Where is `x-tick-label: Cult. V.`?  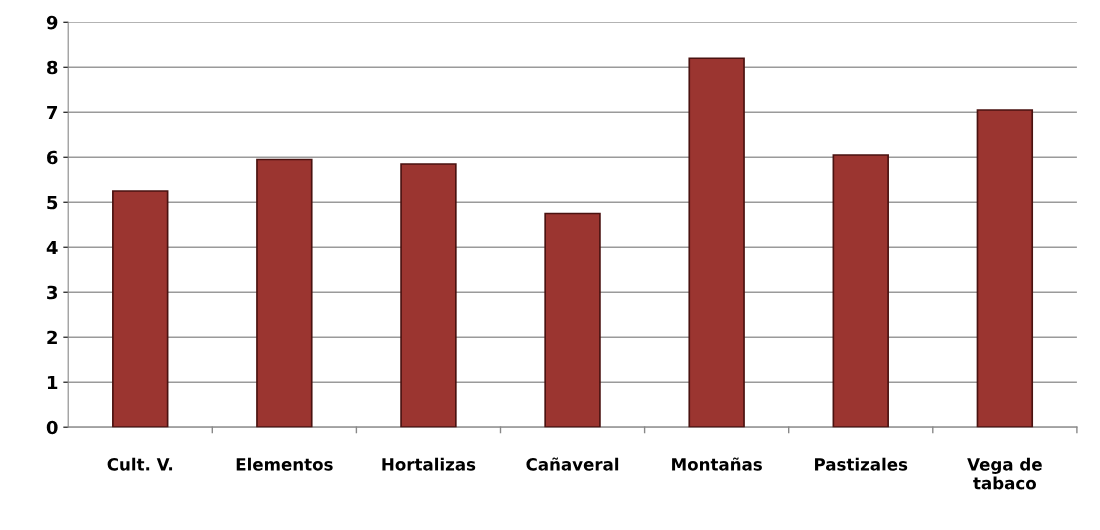 x-tick-label: Cult. V. is located at coordinates (140, 464).